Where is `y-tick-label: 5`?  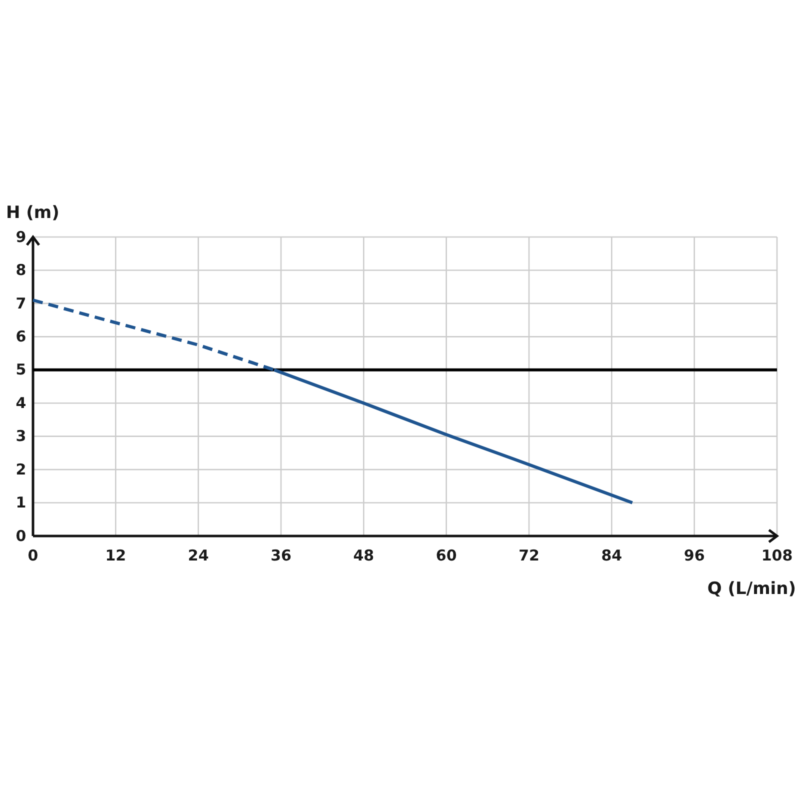
y-tick-label: 5 is located at coordinates (21, 369).